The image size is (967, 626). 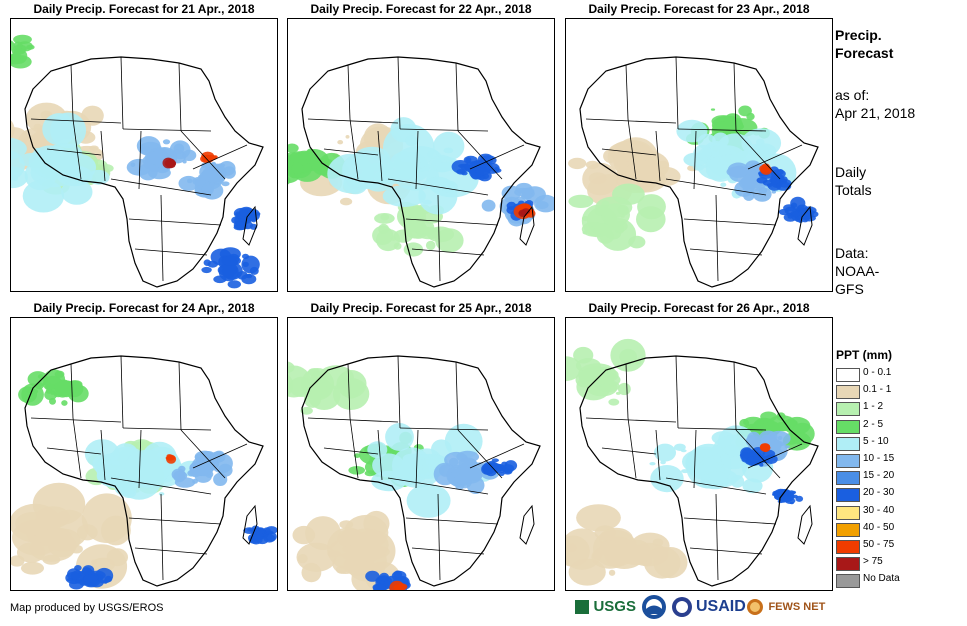 What do you see at coordinates (876, 391) in the screenshot?
I see `legend-item: 0.1 - 1` at bounding box center [876, 391].